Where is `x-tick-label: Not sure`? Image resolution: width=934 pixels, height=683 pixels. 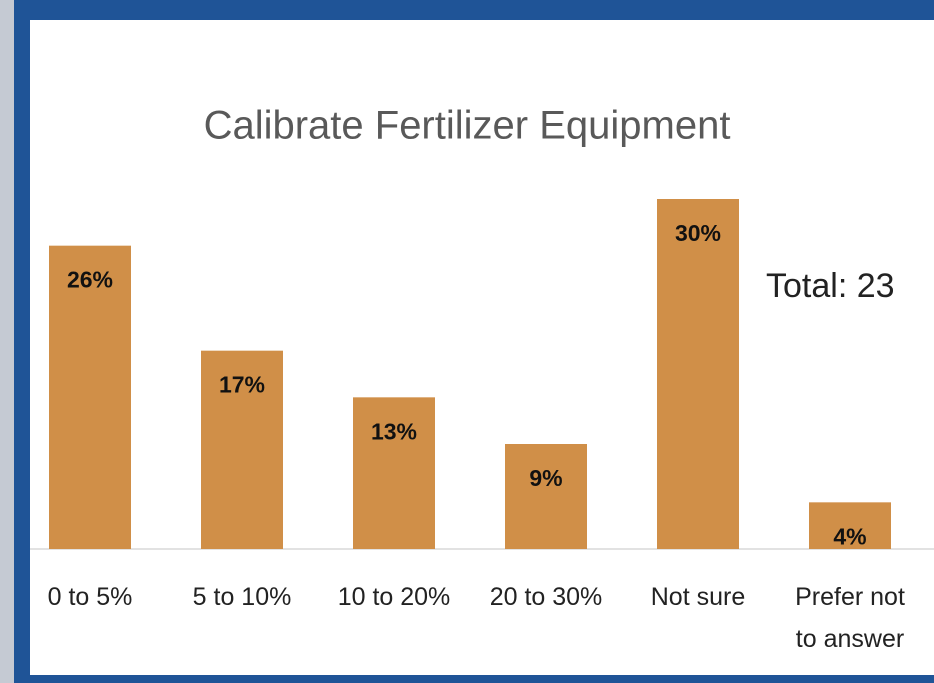 x-tick-label: Not sure is located at coordinates (698, 597).